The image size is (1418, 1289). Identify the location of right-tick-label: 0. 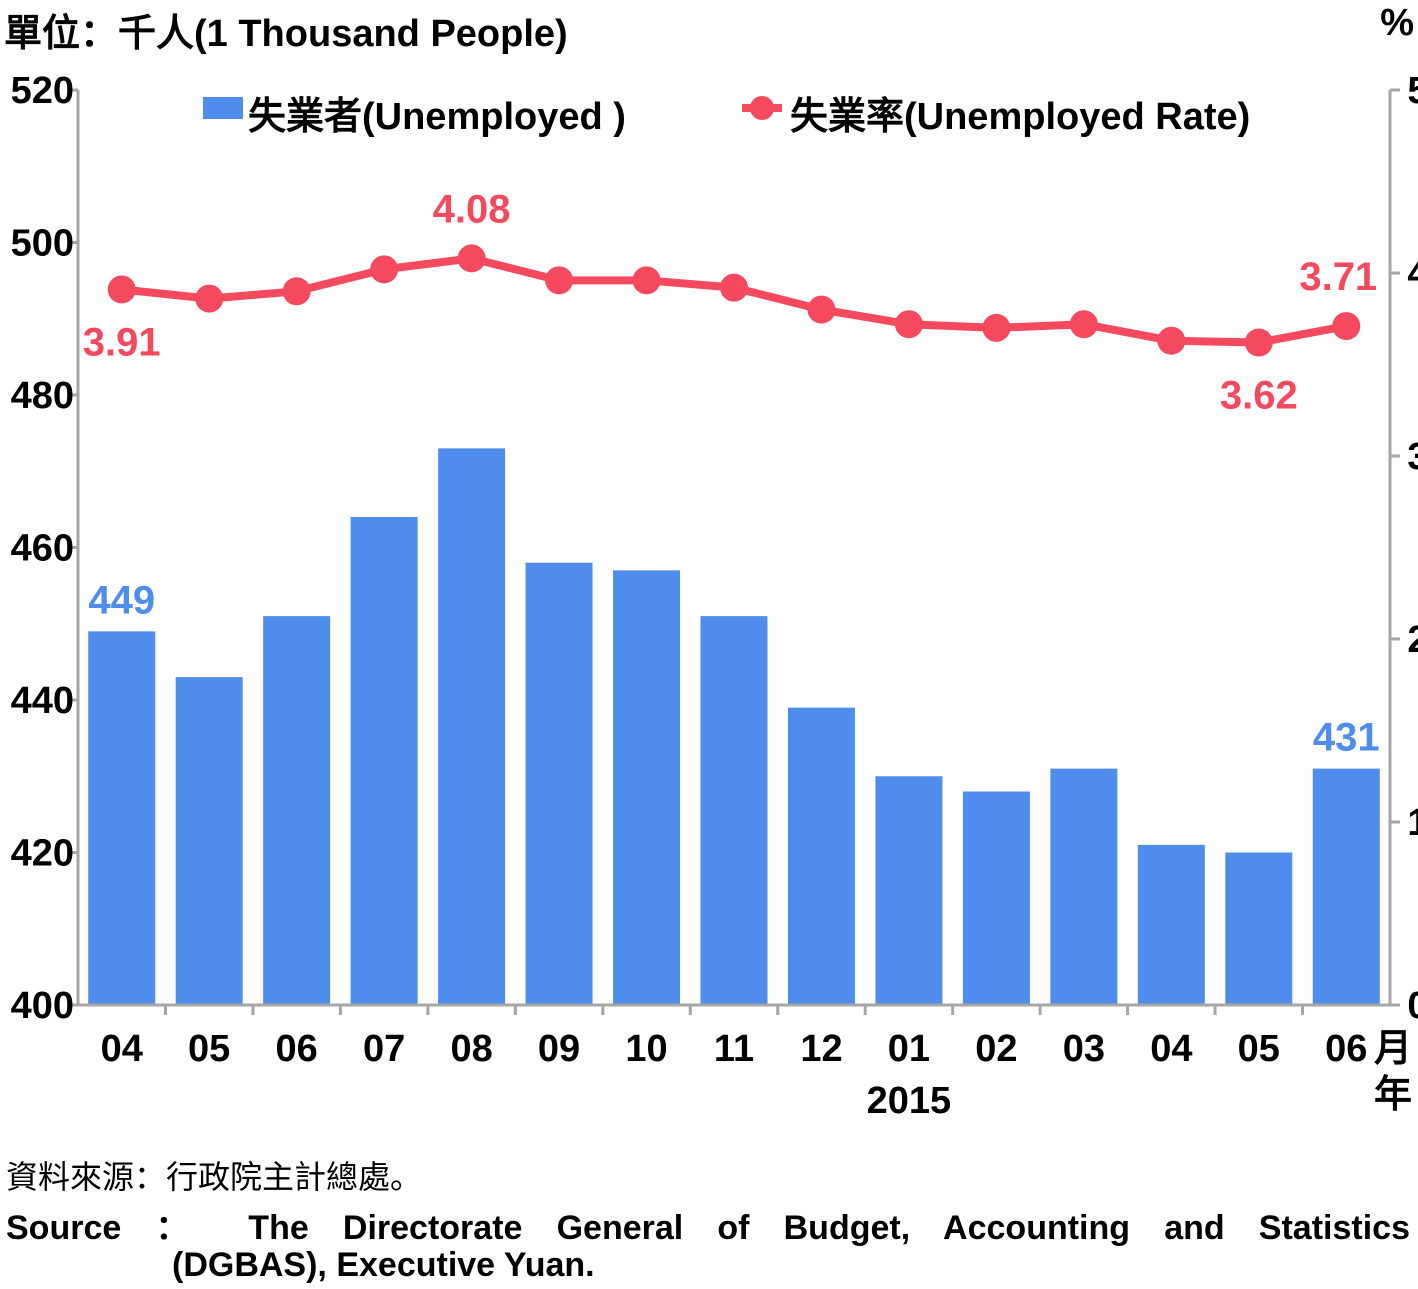
(1412, 1006).